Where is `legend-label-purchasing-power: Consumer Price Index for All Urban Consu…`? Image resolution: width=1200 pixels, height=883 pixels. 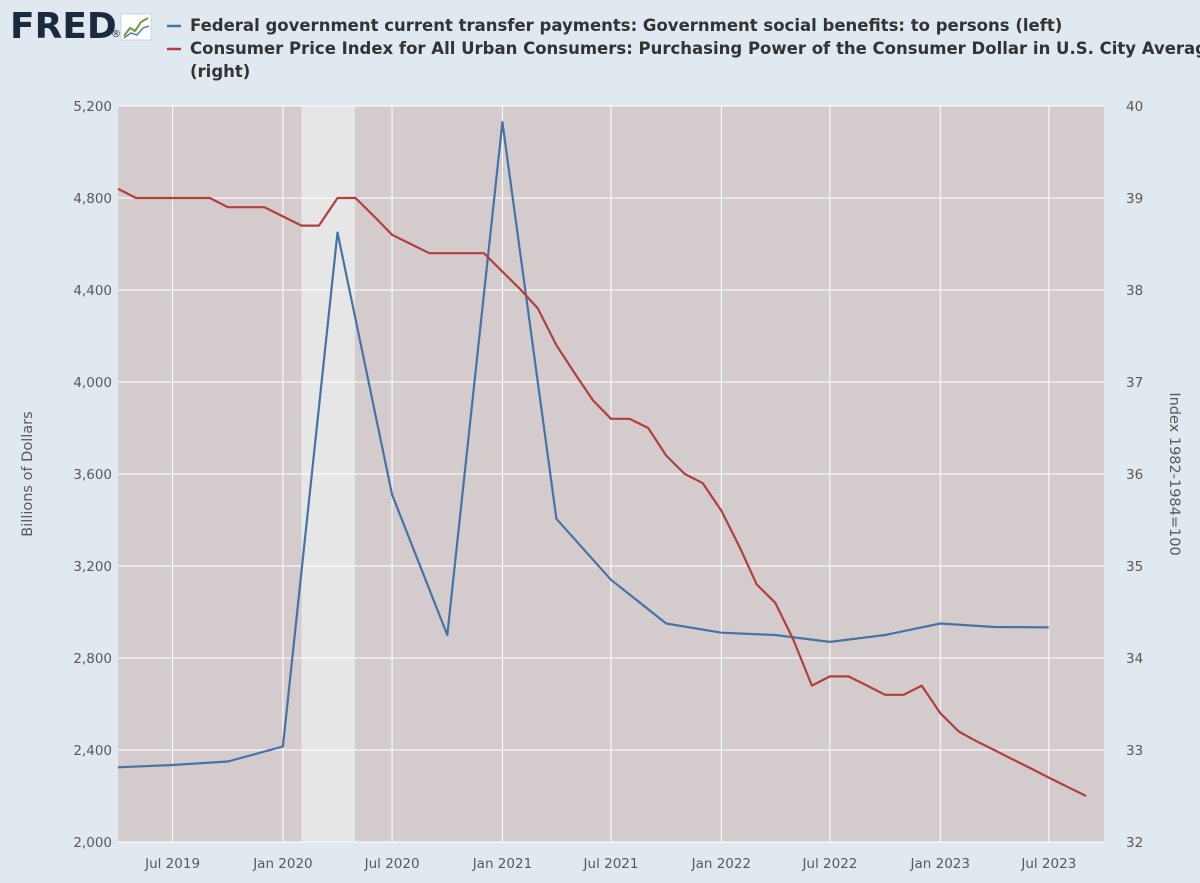 legend-label-purchasing-power: Consumer Price Index for All Urban Consu… is located at coordinates (695, 48).